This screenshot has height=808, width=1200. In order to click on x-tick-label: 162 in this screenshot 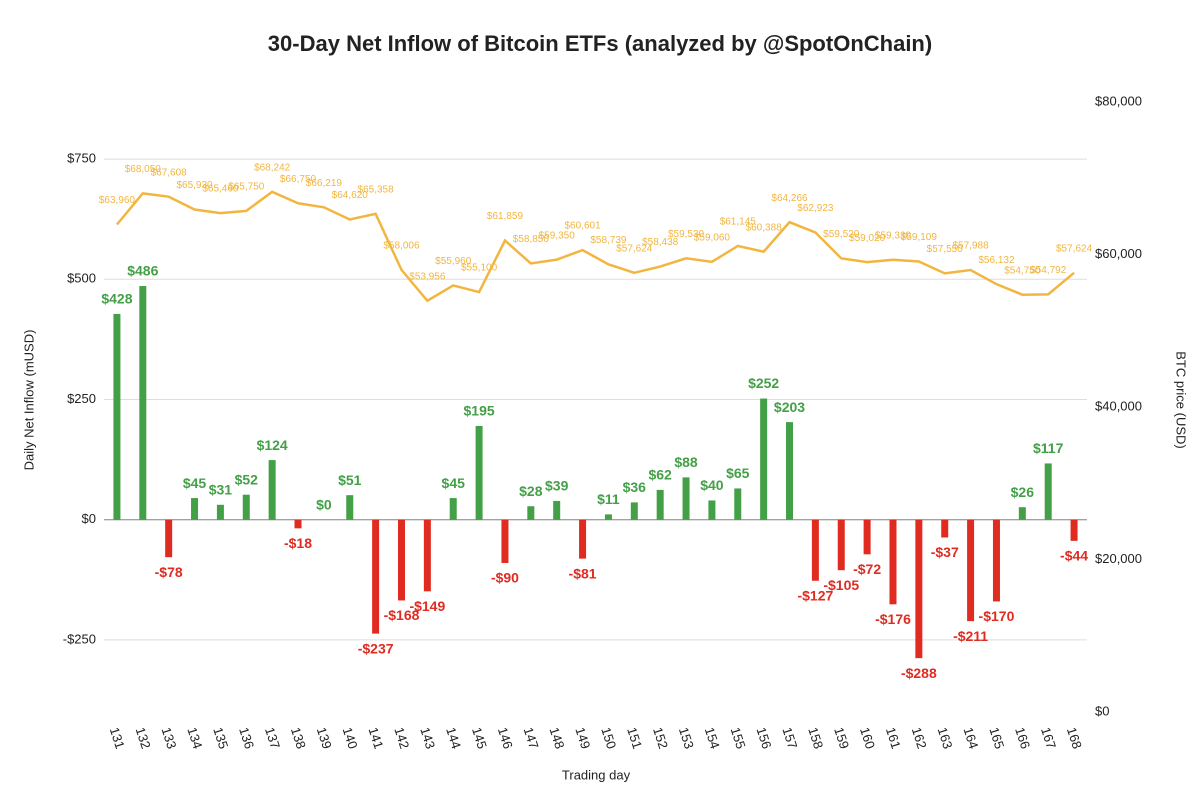, I will do `click(919, 737)`.